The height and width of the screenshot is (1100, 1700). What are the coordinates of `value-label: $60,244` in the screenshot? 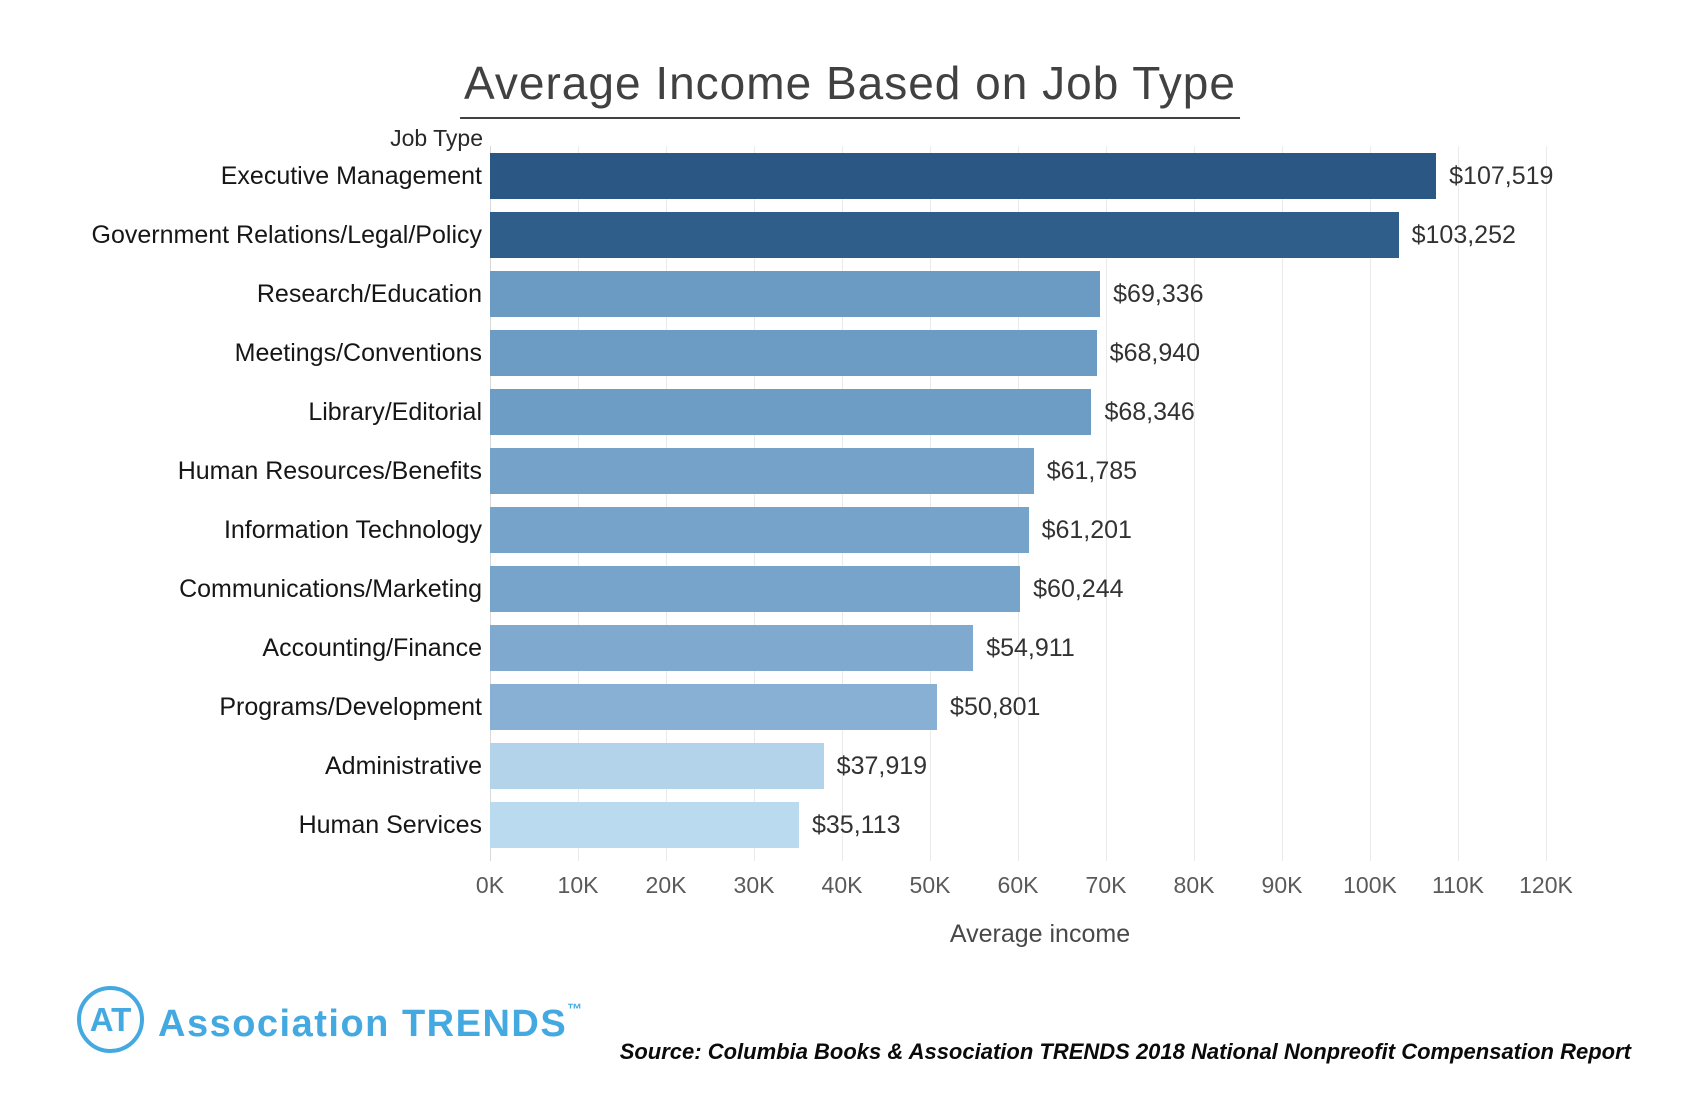 It's located at (1078, 588).